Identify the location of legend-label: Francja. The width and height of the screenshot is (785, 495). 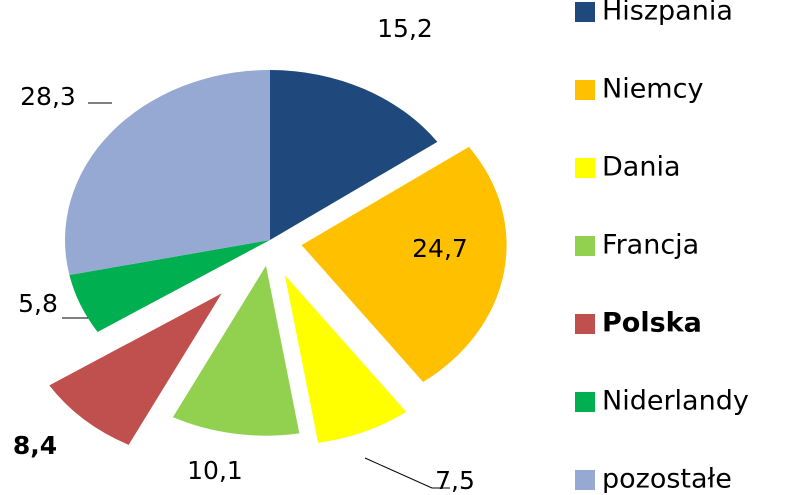
(650, 245).